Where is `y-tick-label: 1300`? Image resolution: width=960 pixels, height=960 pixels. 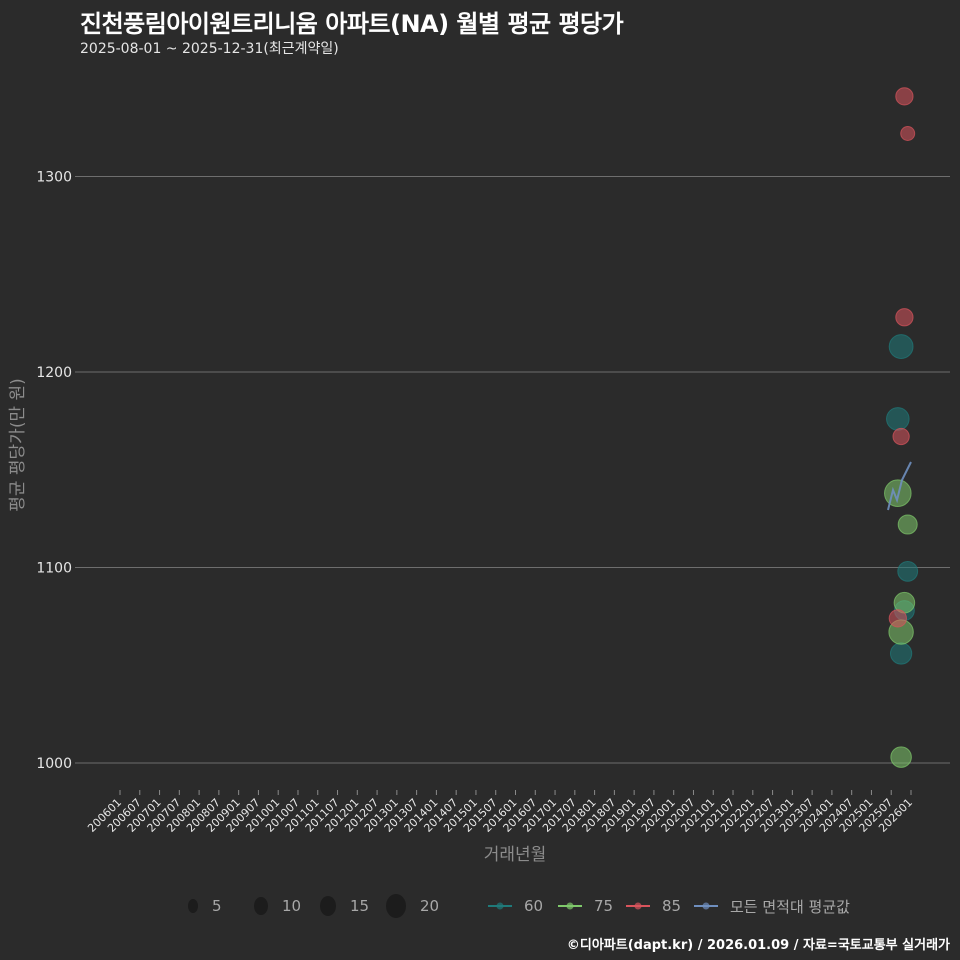 y-tick-label: 1300 is located at coordinates (54, 178).